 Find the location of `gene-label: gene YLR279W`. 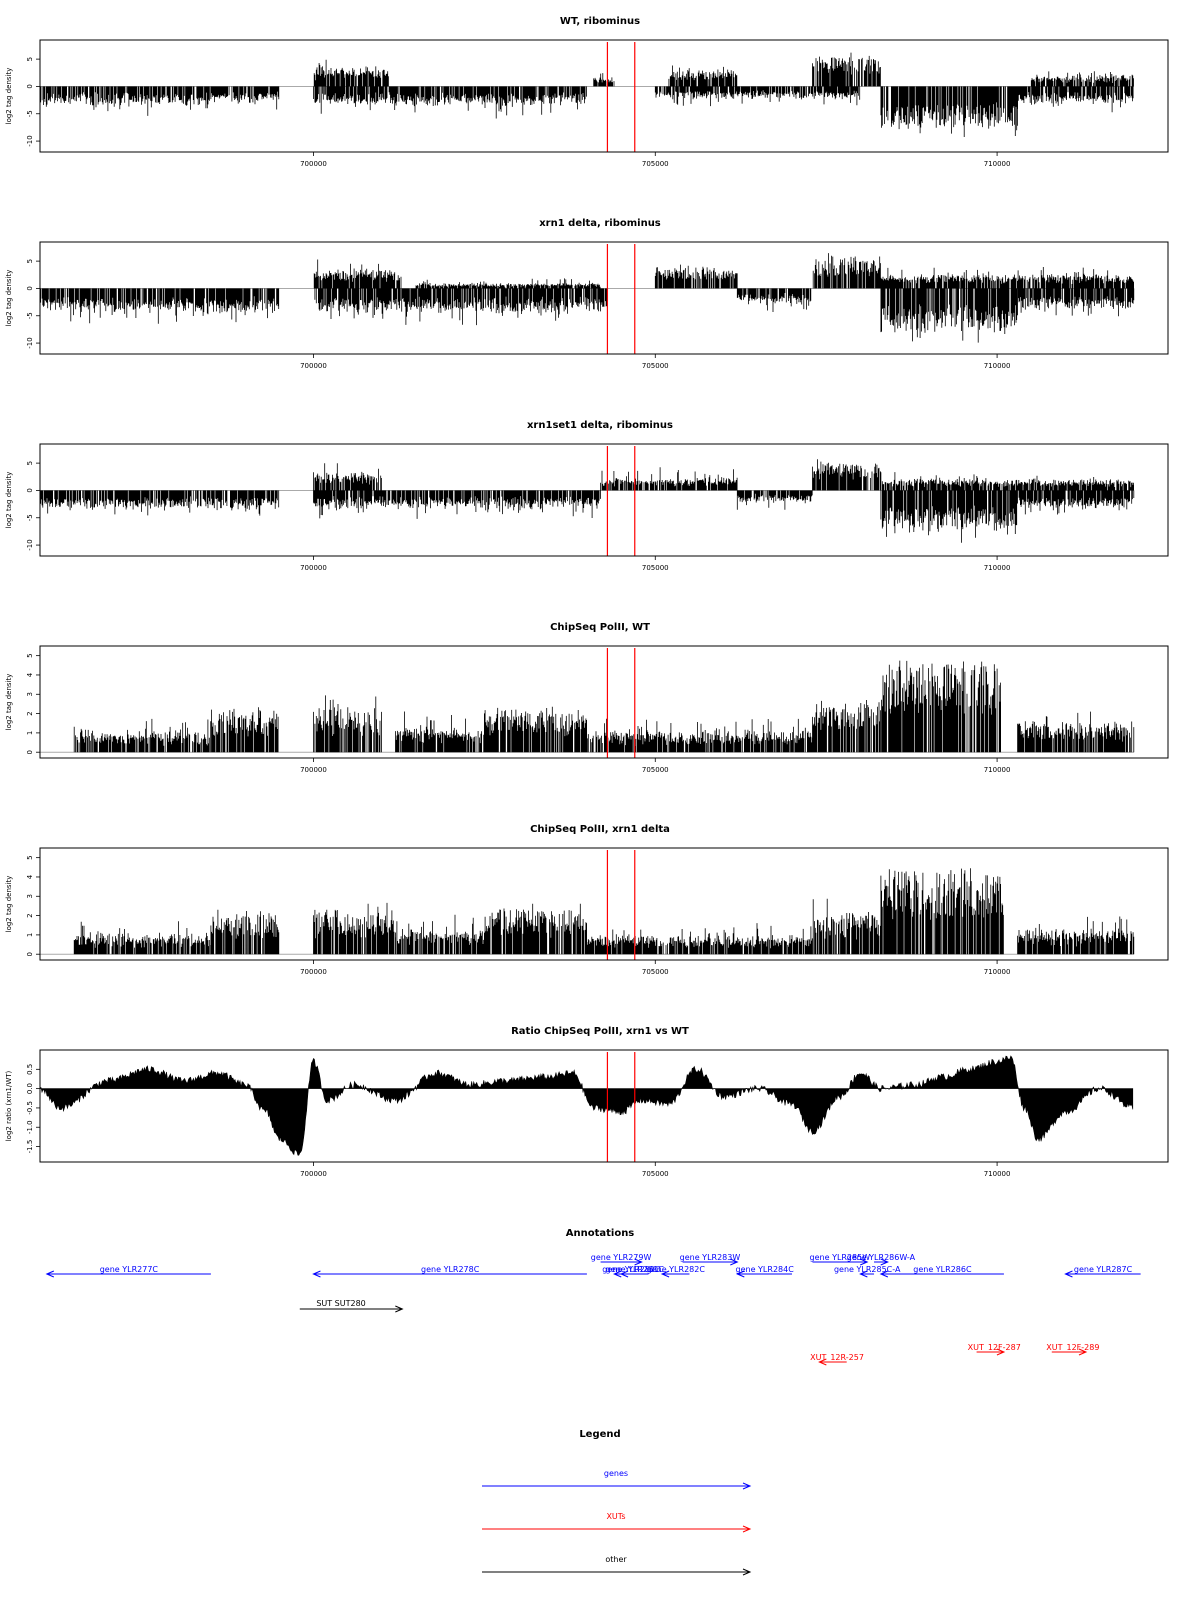

gene-label: gene YLR279W is located at coordinates (621, 1257).